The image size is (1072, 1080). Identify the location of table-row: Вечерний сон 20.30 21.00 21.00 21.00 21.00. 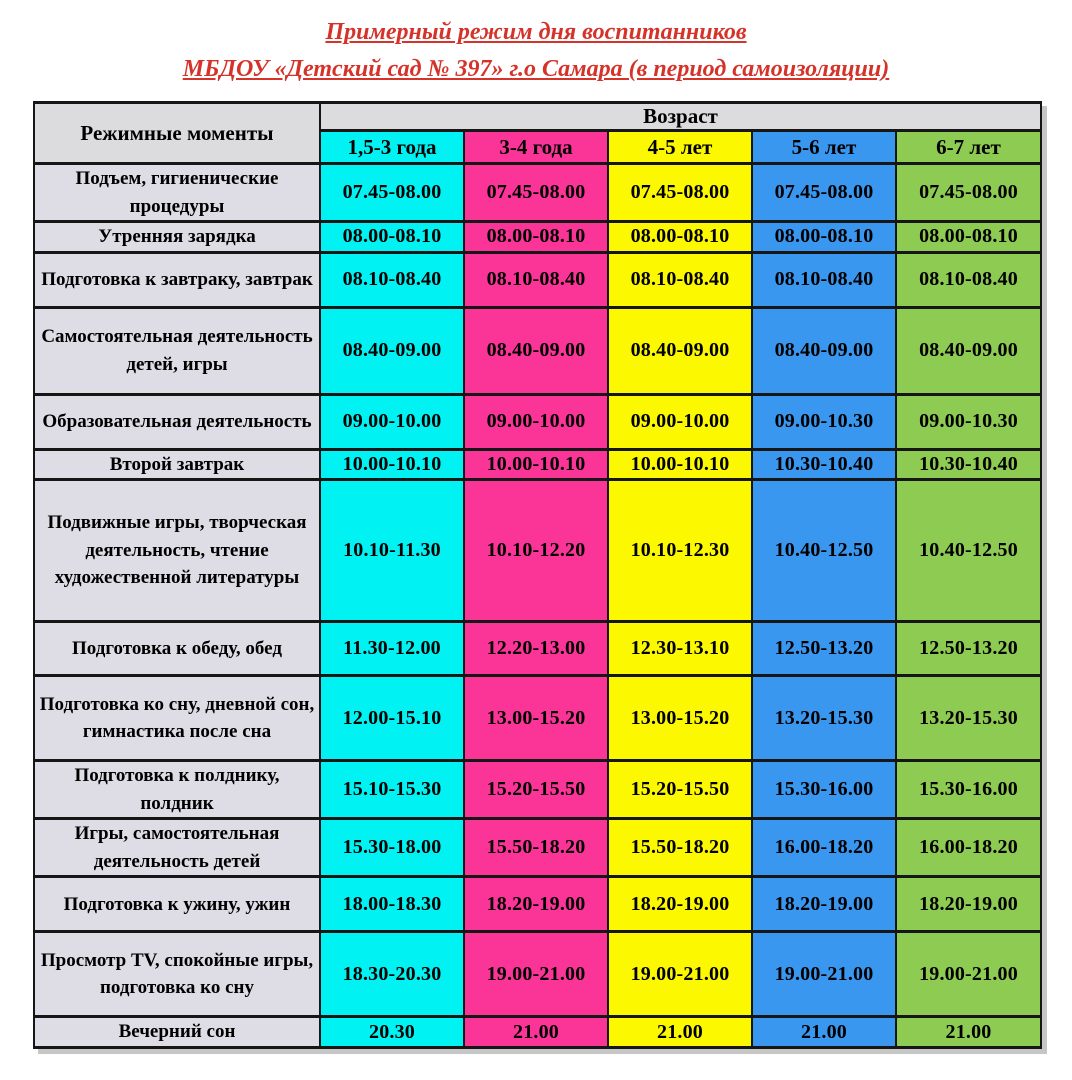
(537, 1032).